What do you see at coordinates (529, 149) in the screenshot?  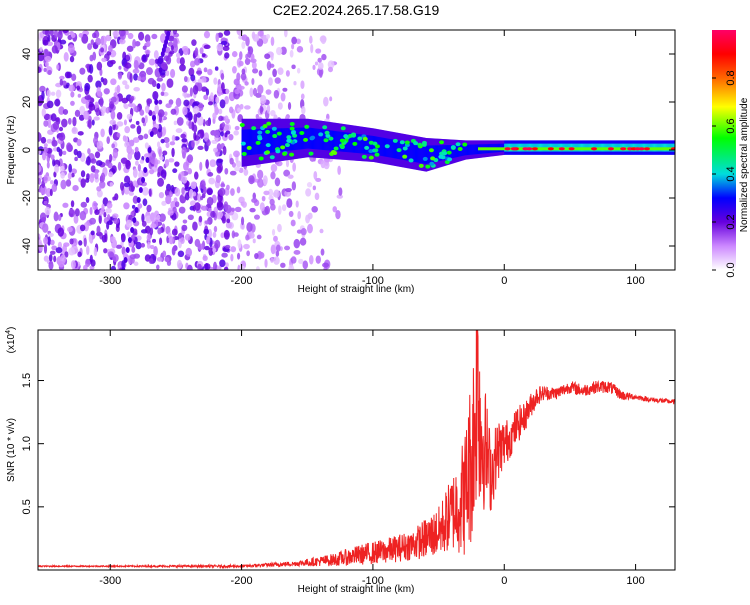 I see `peak-cell` at bounding box center [529, 149].